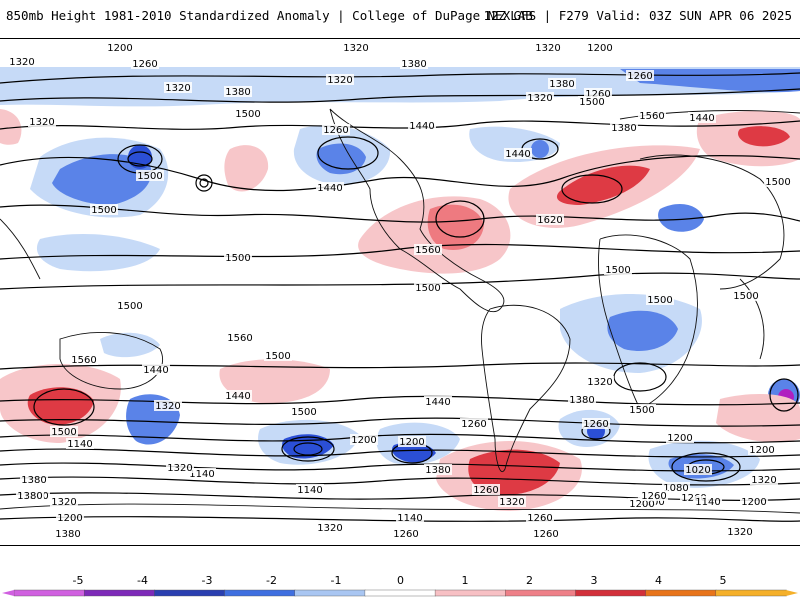 Image resolution: width=800 pixels, height=600 pixels. I want to click on anomaly-colorbar, so click(400, 593).